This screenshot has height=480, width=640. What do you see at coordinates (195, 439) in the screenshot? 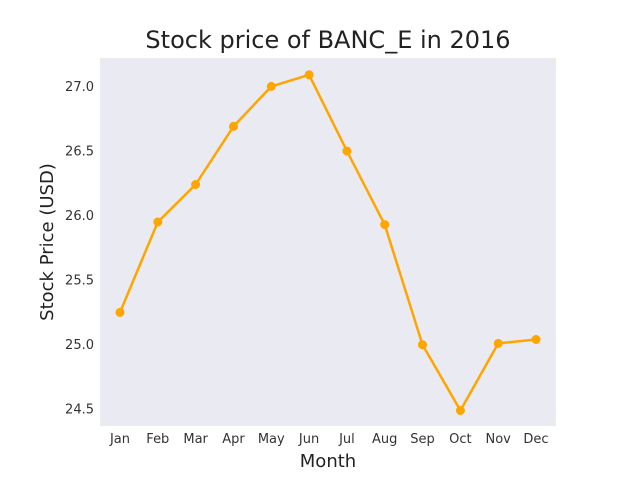
I see `x-tick-label: Mar` at bounding box center [195, 439].